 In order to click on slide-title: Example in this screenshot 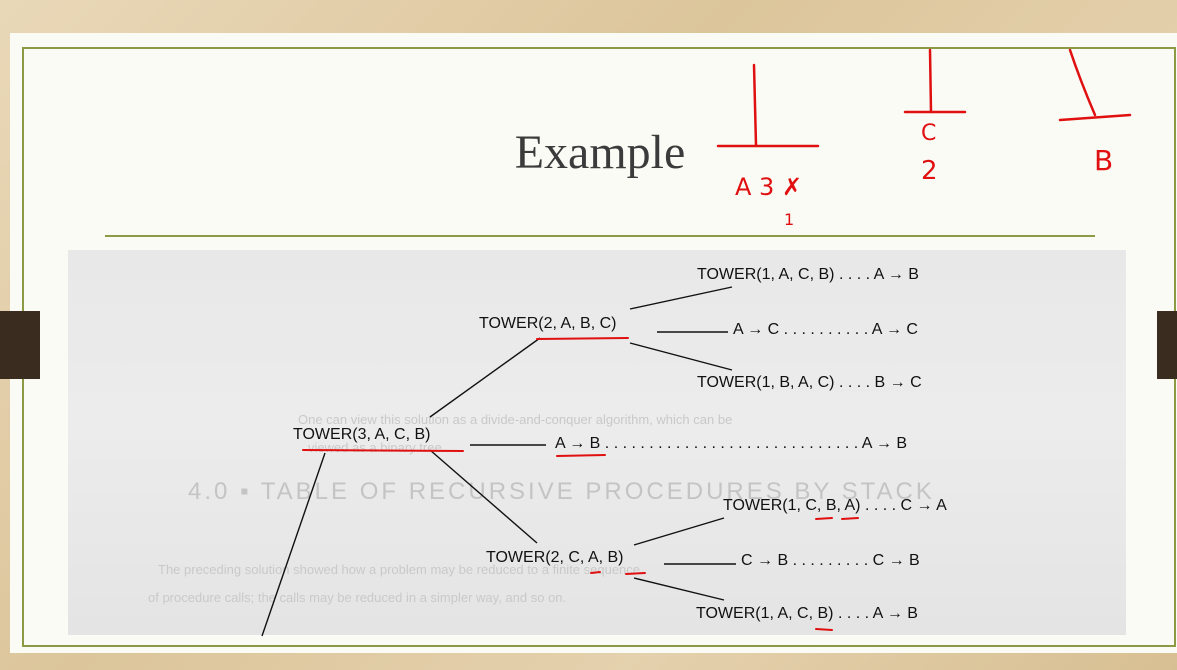, I will do `click(600, 152)`.